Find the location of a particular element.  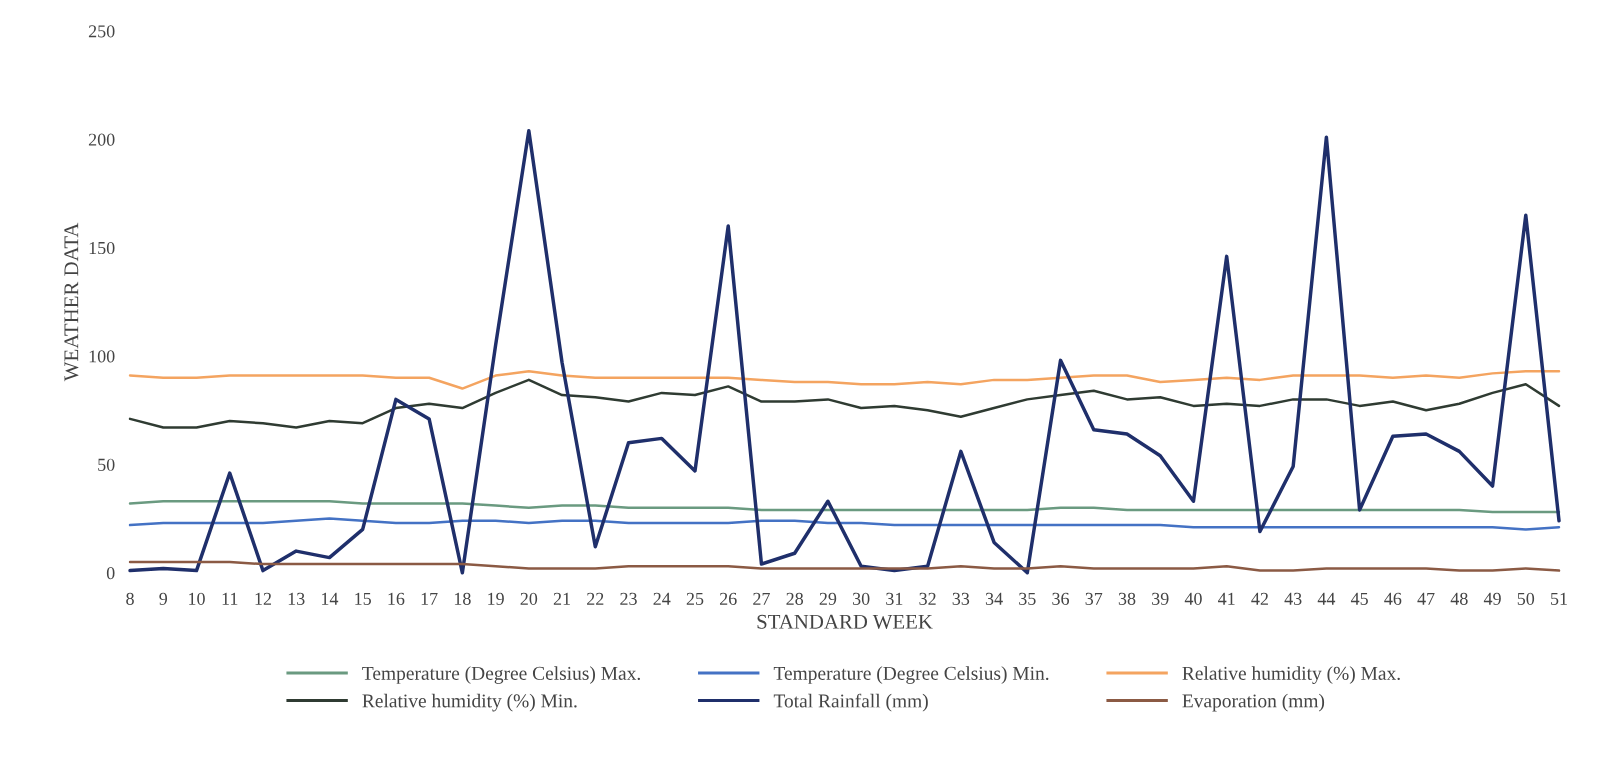

x-tick-label: 8 is located at coordinates (130, 598).